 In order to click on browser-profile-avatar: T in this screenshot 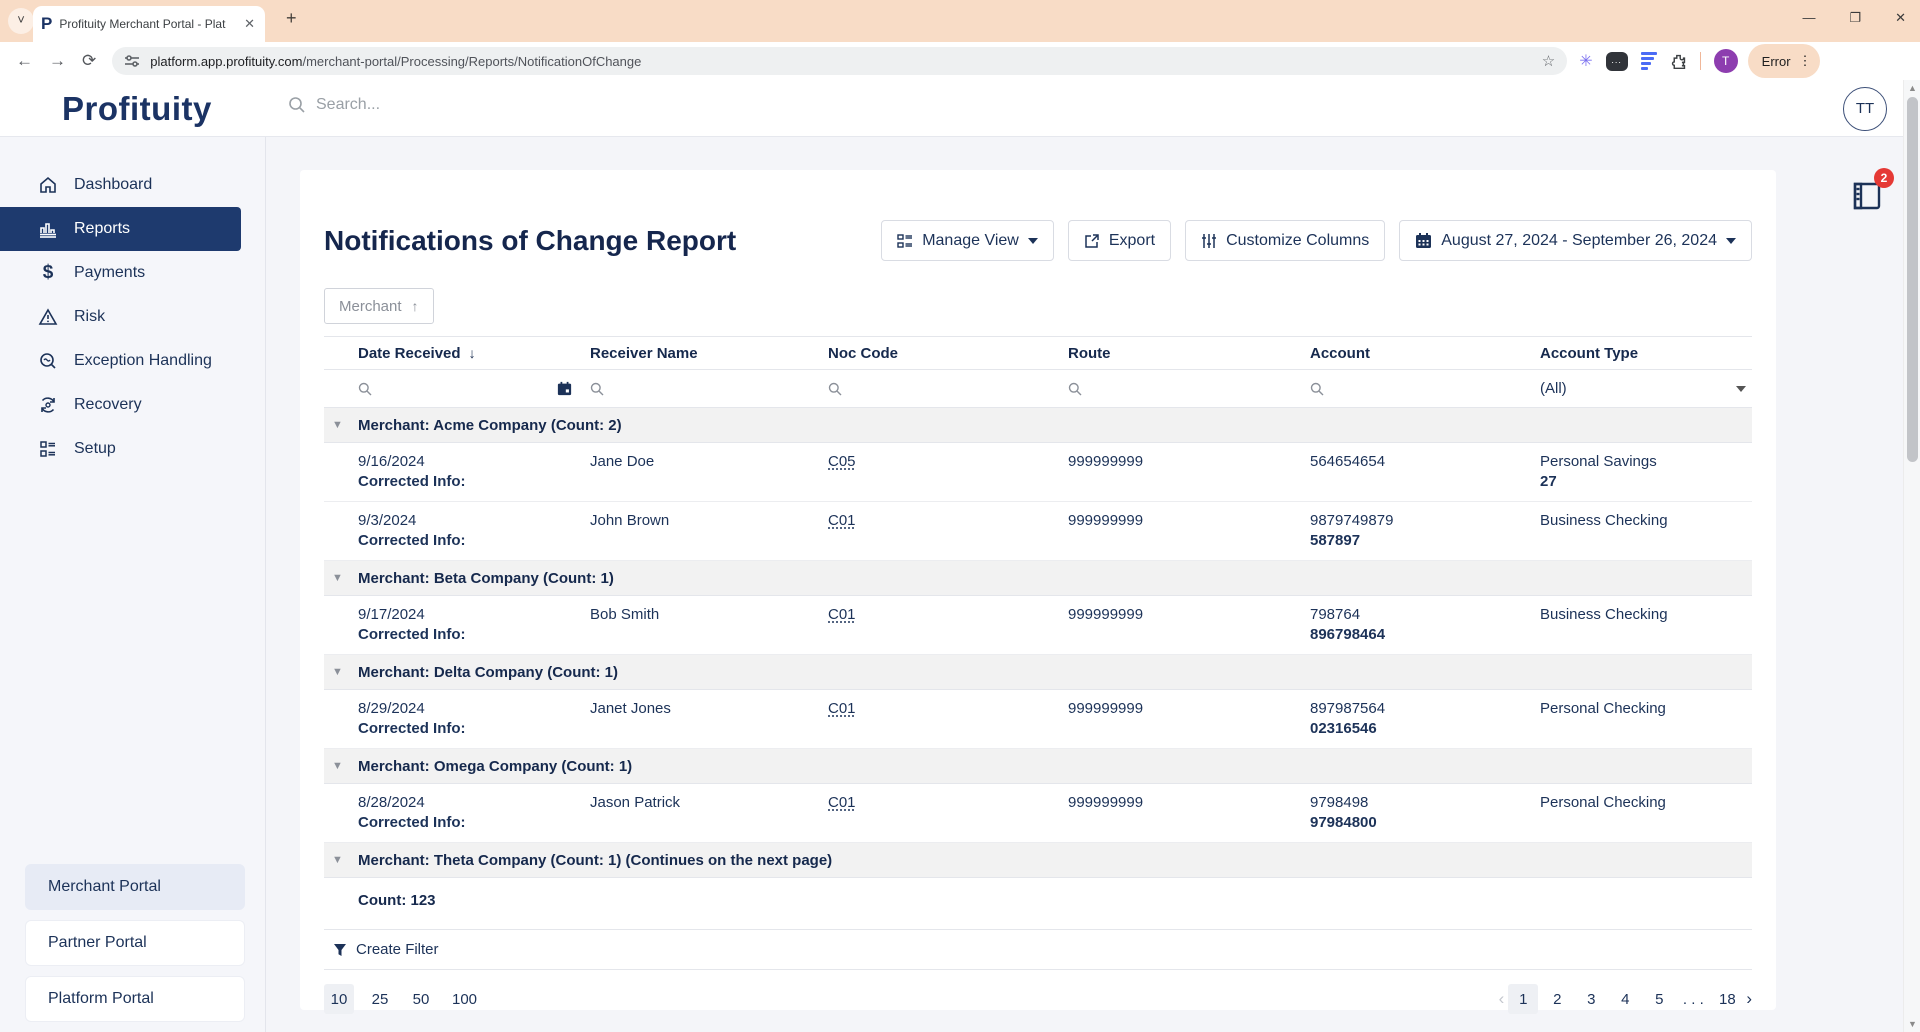, I will do `click(1725, 61)`.